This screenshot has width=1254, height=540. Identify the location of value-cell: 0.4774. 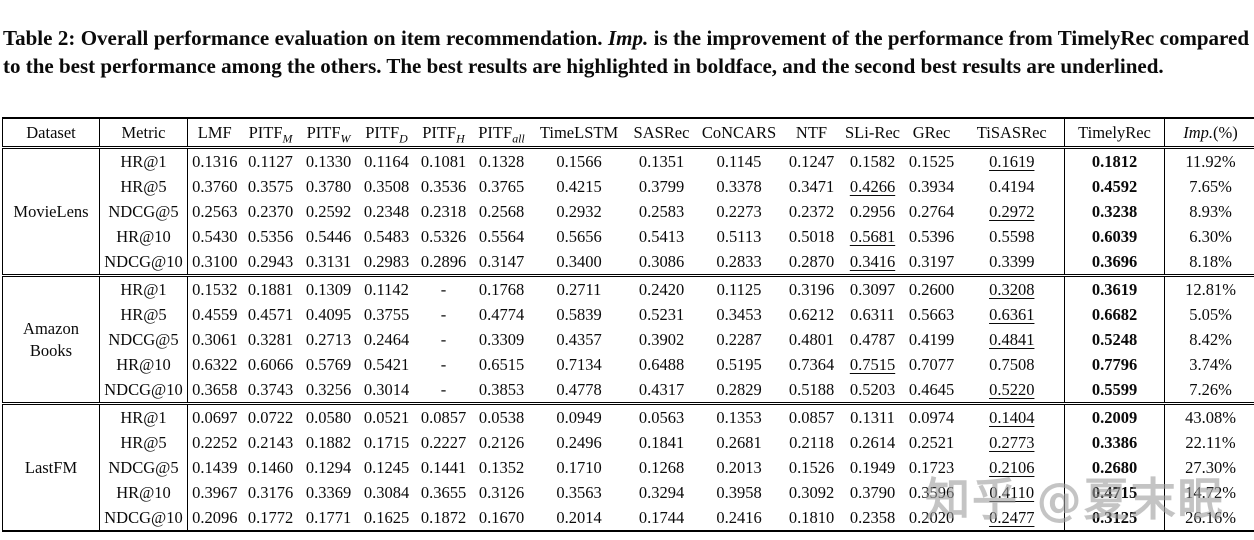
(501, 314).